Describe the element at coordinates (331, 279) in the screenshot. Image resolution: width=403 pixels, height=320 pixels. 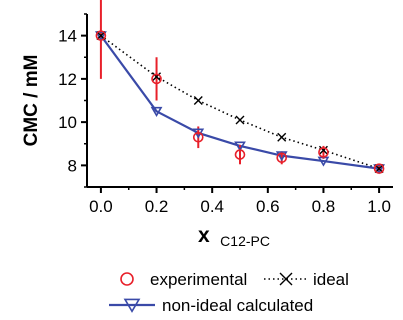
I see `legend-ideal-label: ideal` at that location.